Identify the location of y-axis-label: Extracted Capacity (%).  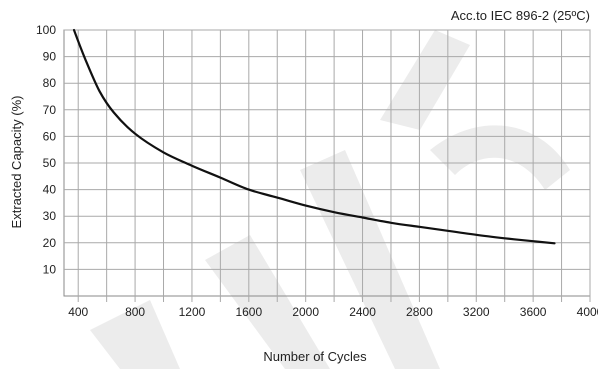
(16, 162).